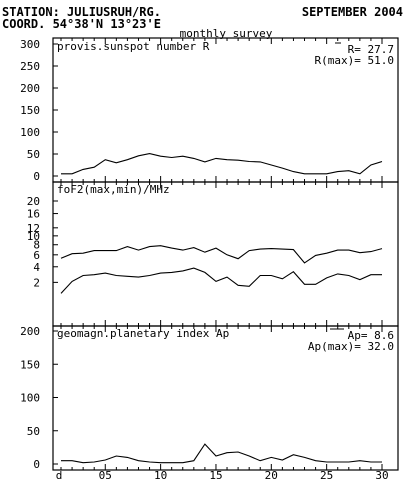 The image size is (408, 480). What do you see at coordinates (30, 66) in the screenshot?
I see `y-tick-label-sunspot-250: 250` at bounding box center [30, 66].